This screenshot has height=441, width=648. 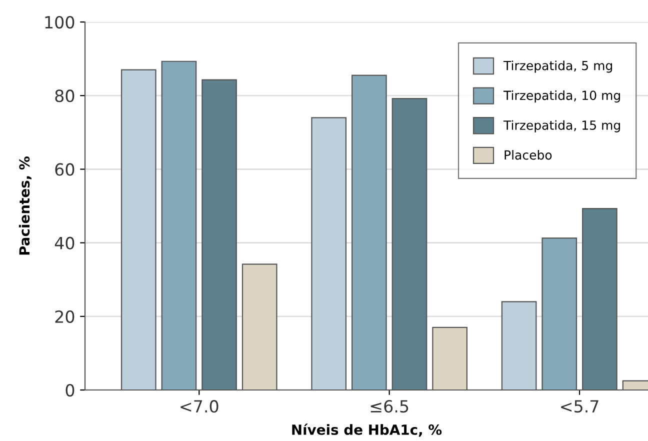 I want to click on y-tick-label: 40, so click(x=64, y=243).